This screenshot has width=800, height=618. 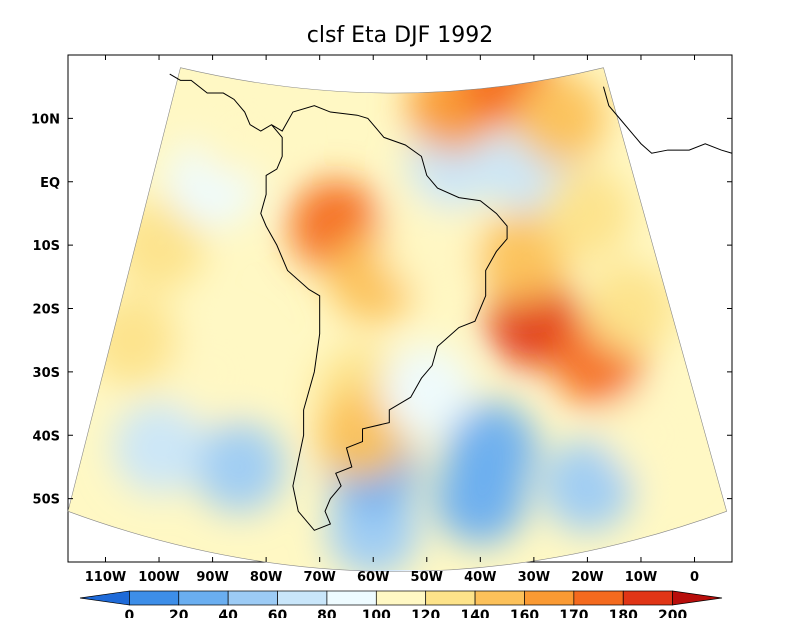 What do you see at coordinates (641, 577) in the screenshot?
I see `x-tick-label-10: 10W` at bounding box center [641, 577].